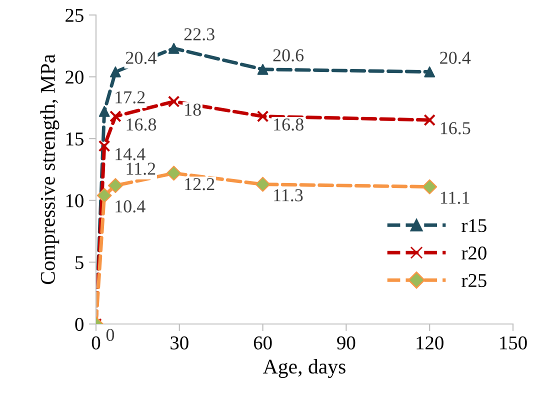 The width and height of the screenshot is (544, 405). I want to click on data-label: 20.6, so click(288, 55).